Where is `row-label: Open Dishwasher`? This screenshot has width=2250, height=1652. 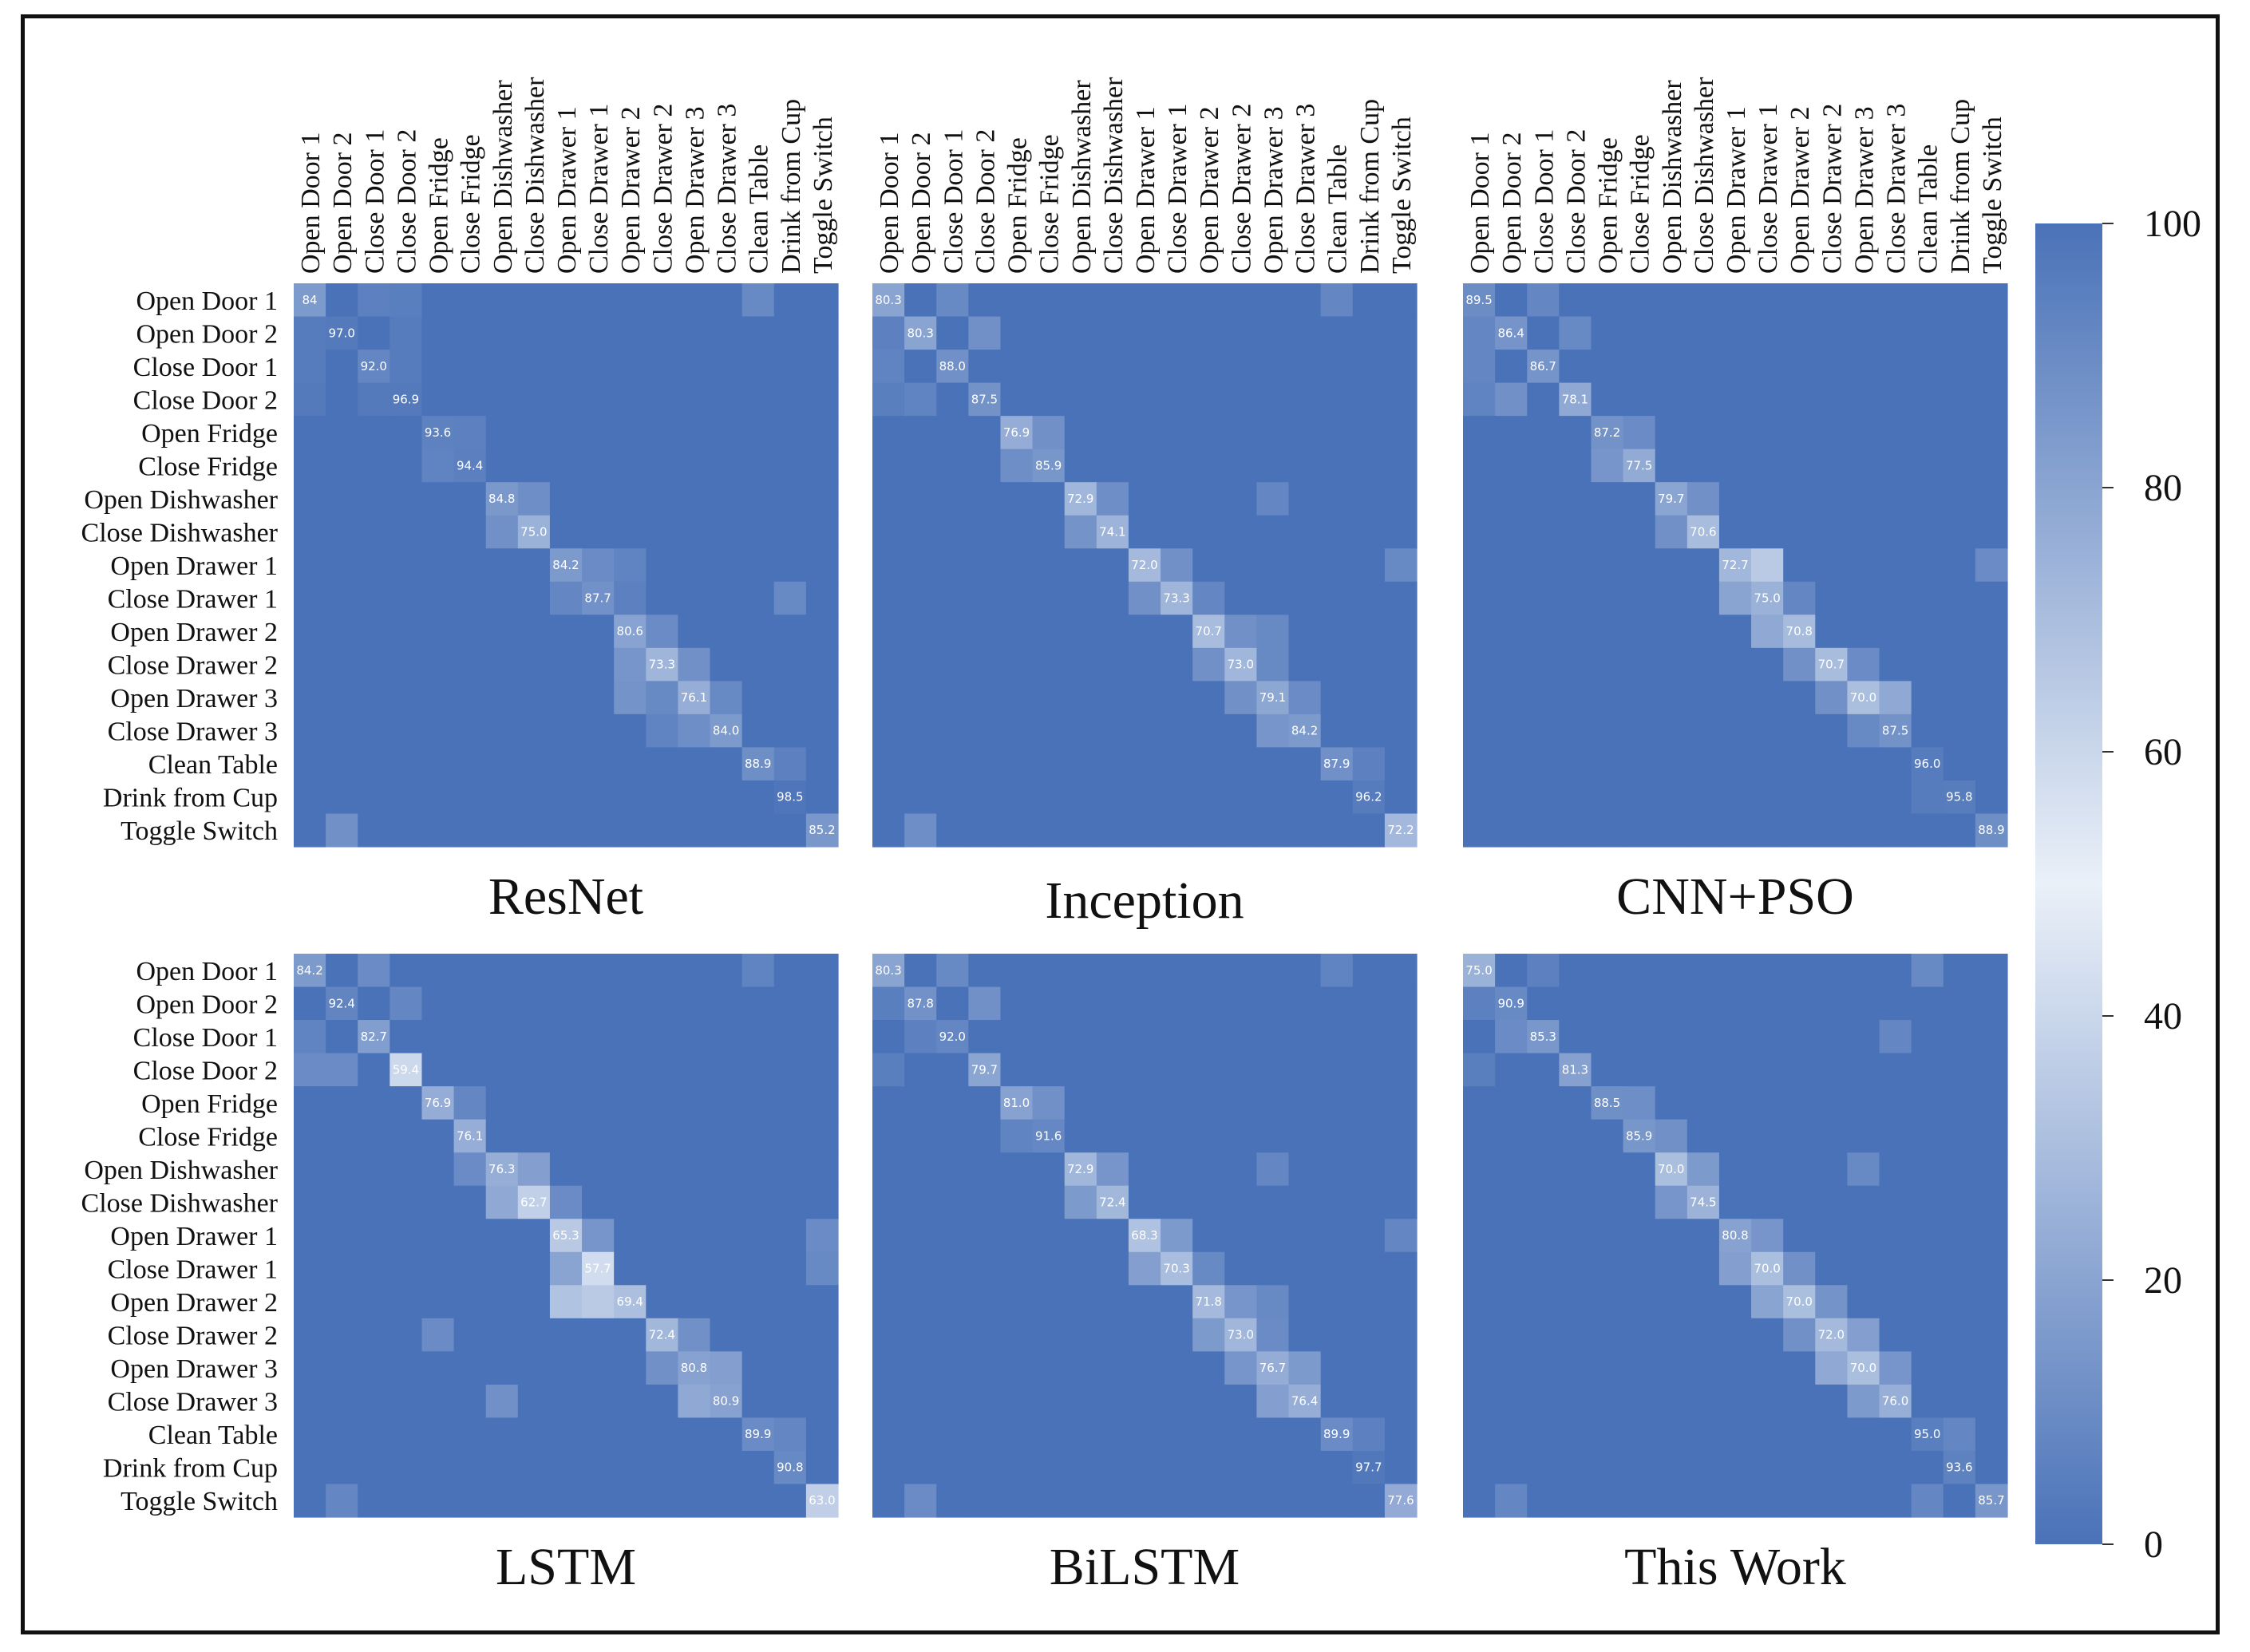
row-label: Open Dishwasher is located at coordinates (181, 1170).